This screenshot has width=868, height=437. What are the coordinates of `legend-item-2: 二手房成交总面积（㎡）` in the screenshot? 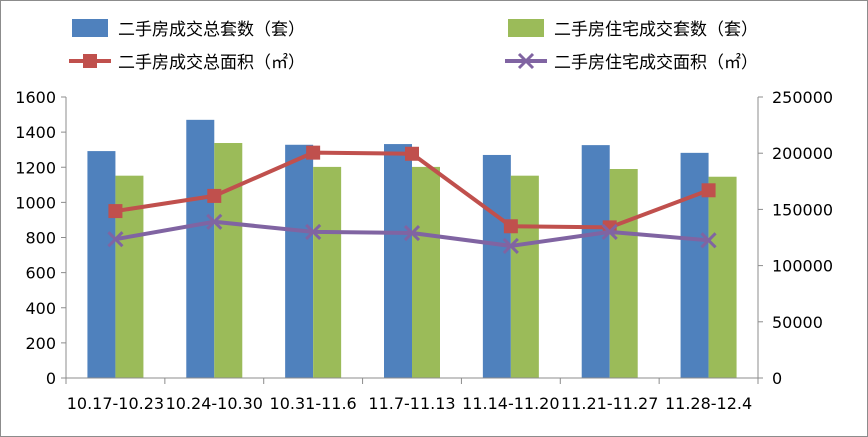 It's located at (187, 63).